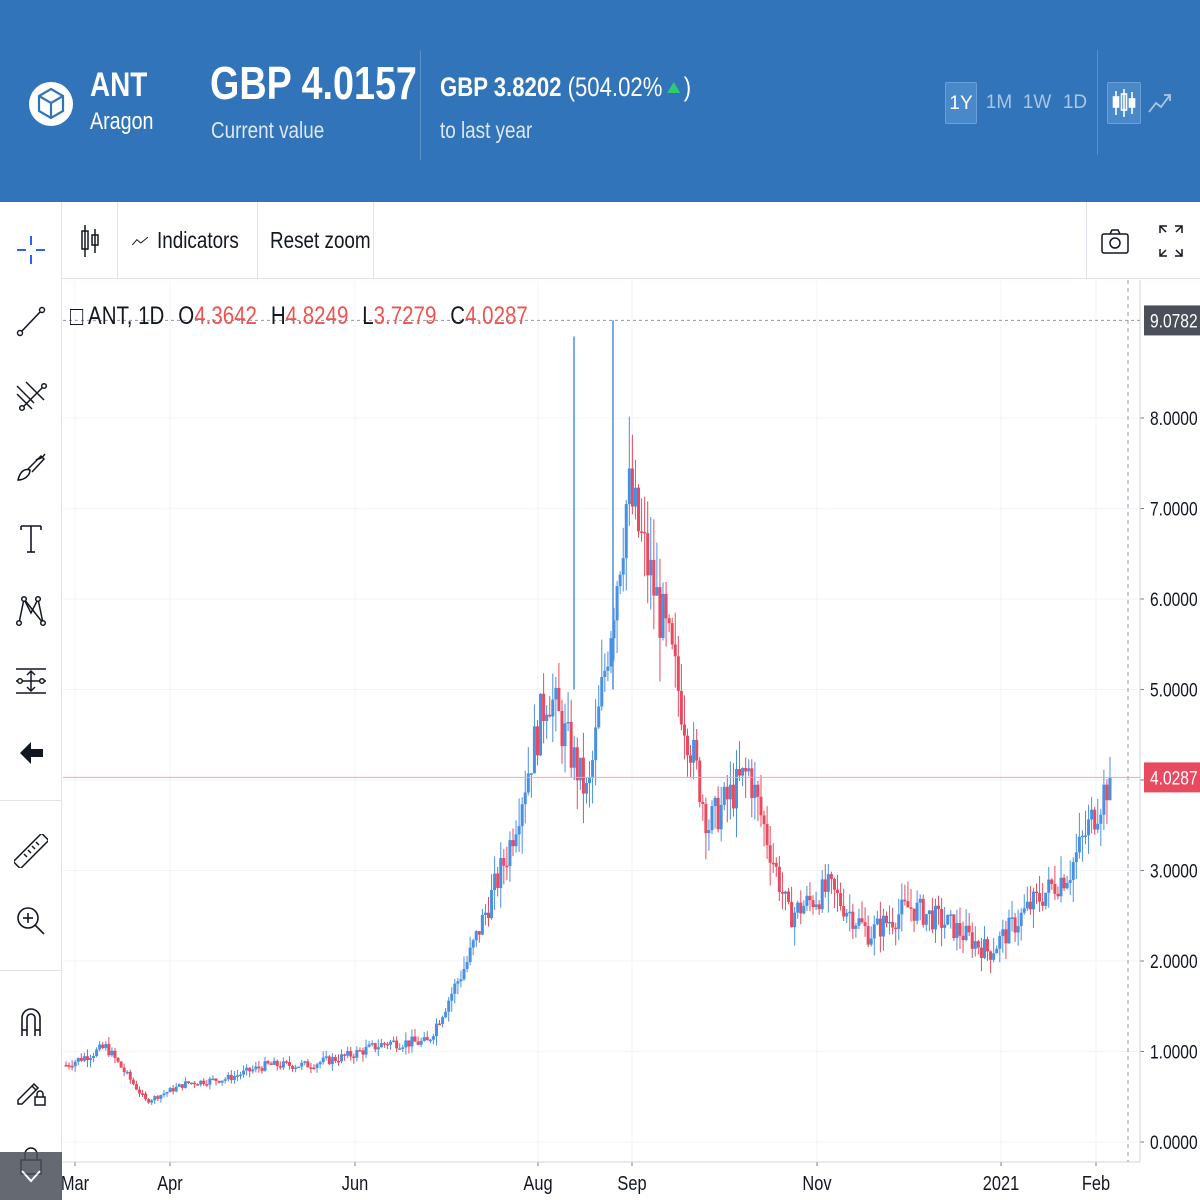 This screenshot has height=1200, width=1200. Describe the element at coordinates (501, 87) in the screenshot. I see `change-absolute: GBP 3.8202` at that location.